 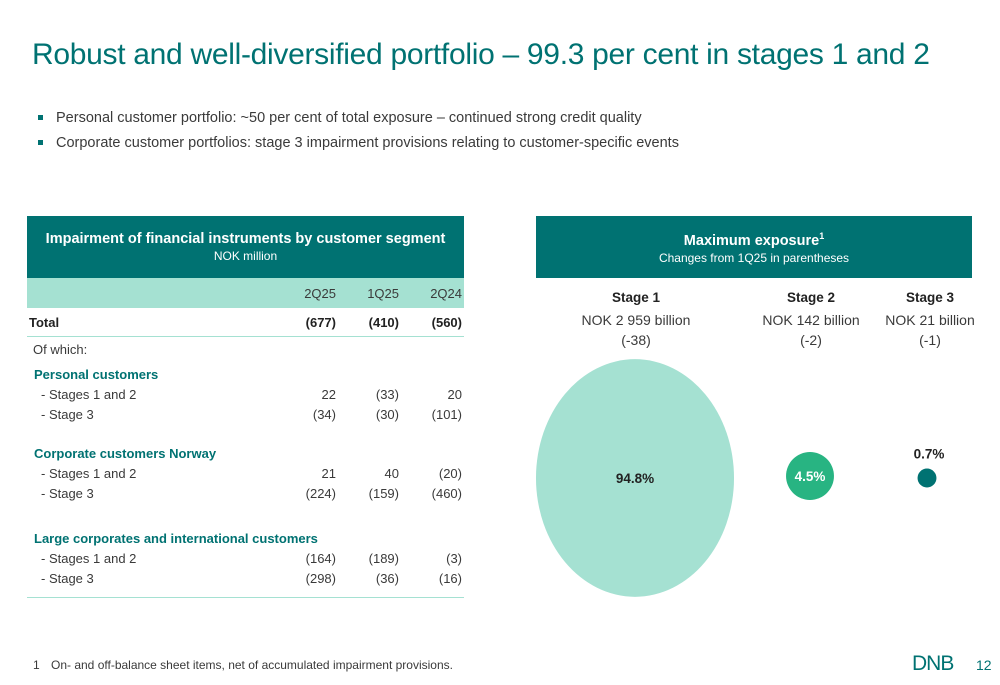 I want to click on impairment-column-headers: 2Q25 1Q25 2Q24, so click(x=245, y=293).